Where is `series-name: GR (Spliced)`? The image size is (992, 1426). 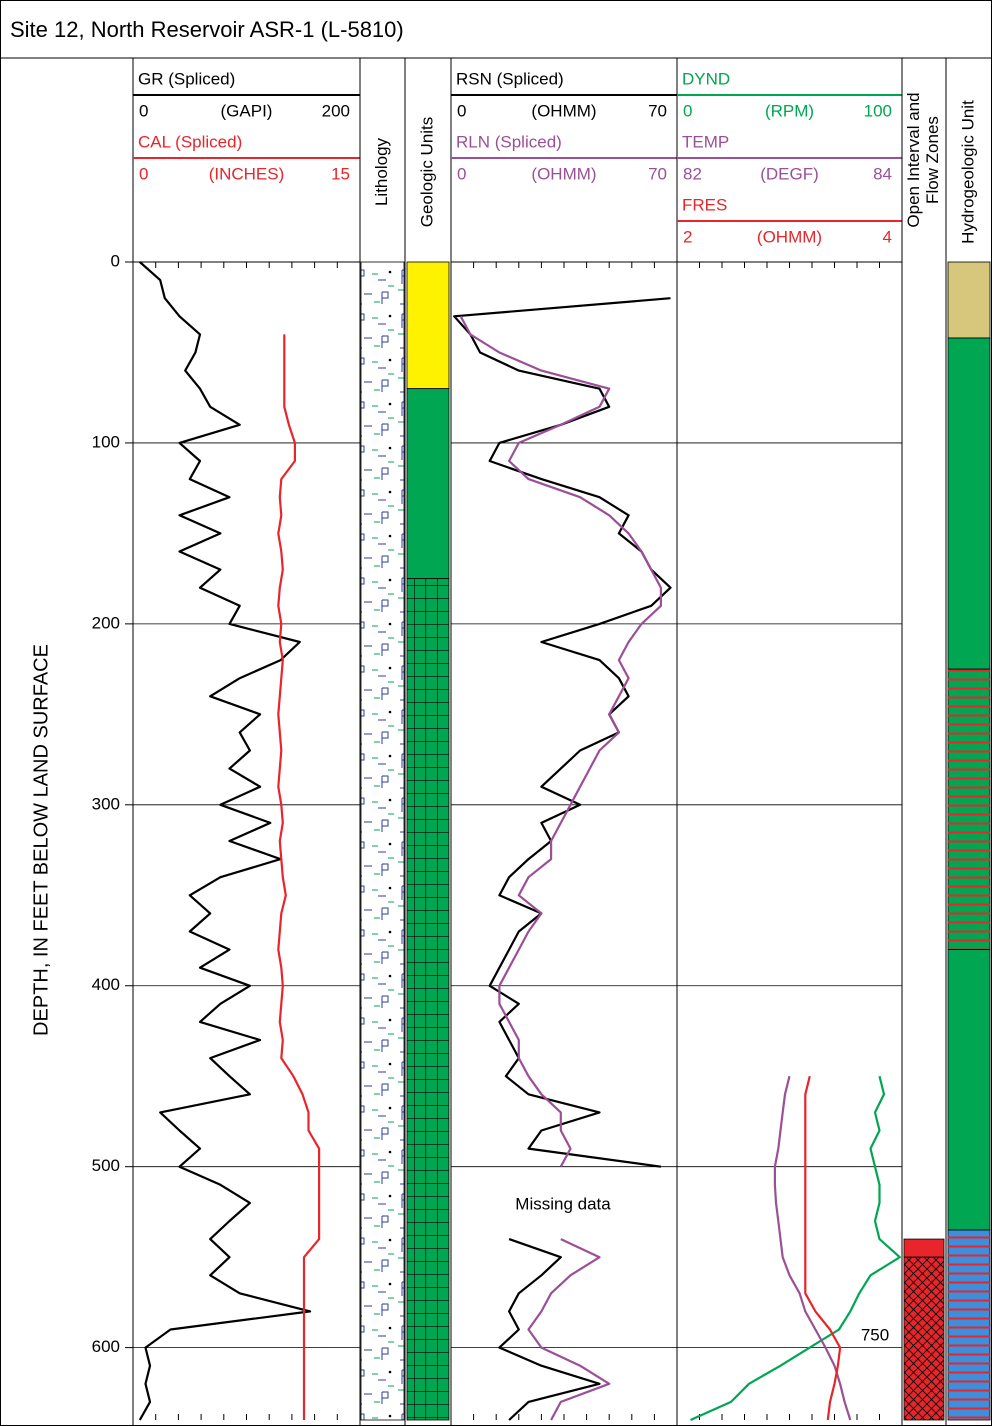
series-name: GR (Spliced) is located at coordinates (186, 78).